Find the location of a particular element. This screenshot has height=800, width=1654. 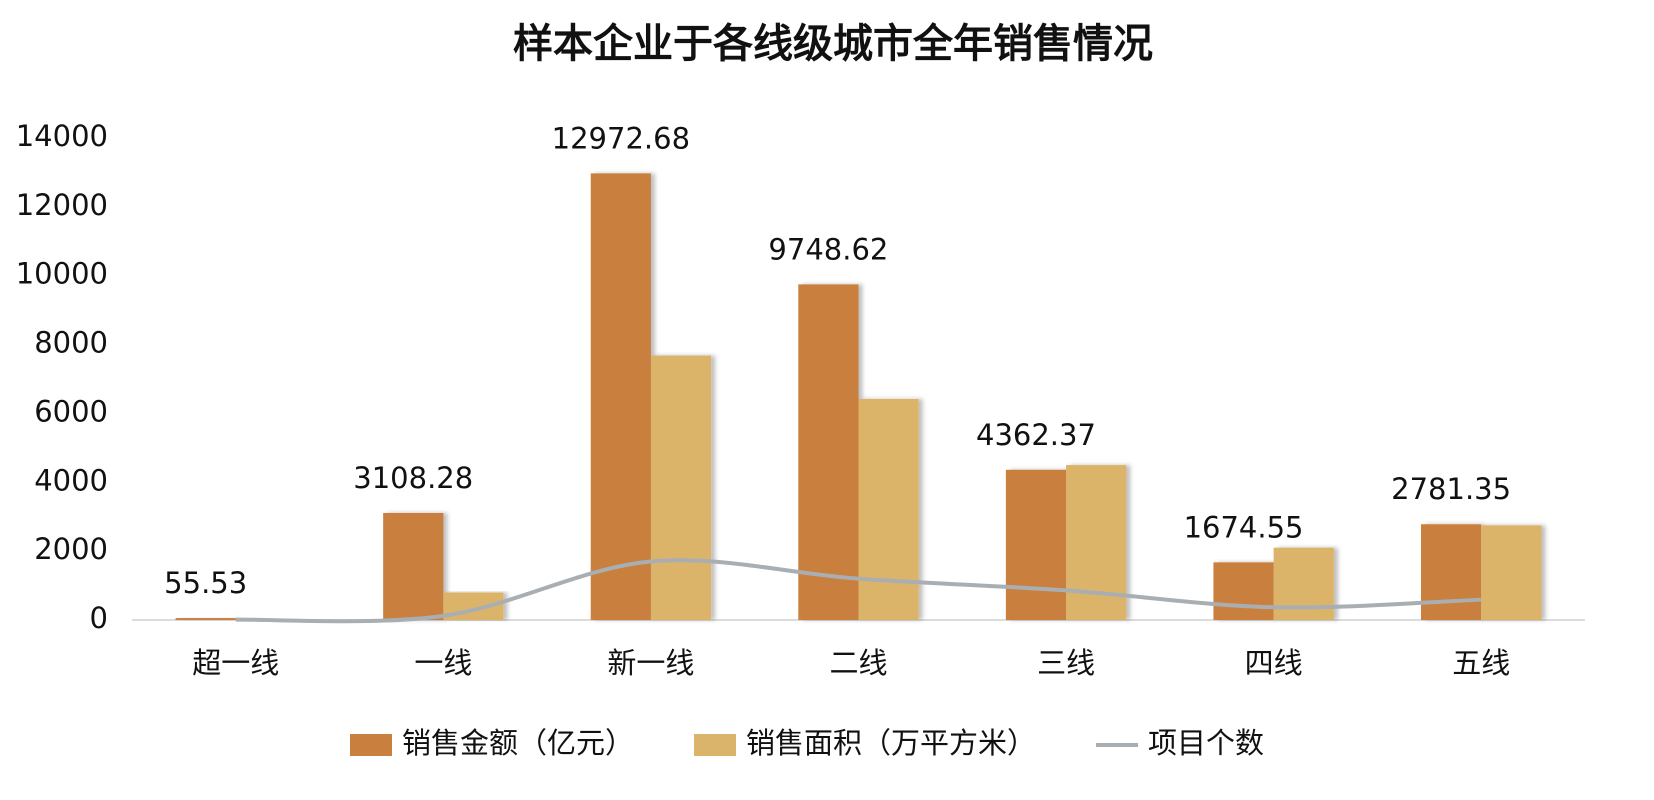

y-tick-label: 2000 is located at coordinates (71, 549).